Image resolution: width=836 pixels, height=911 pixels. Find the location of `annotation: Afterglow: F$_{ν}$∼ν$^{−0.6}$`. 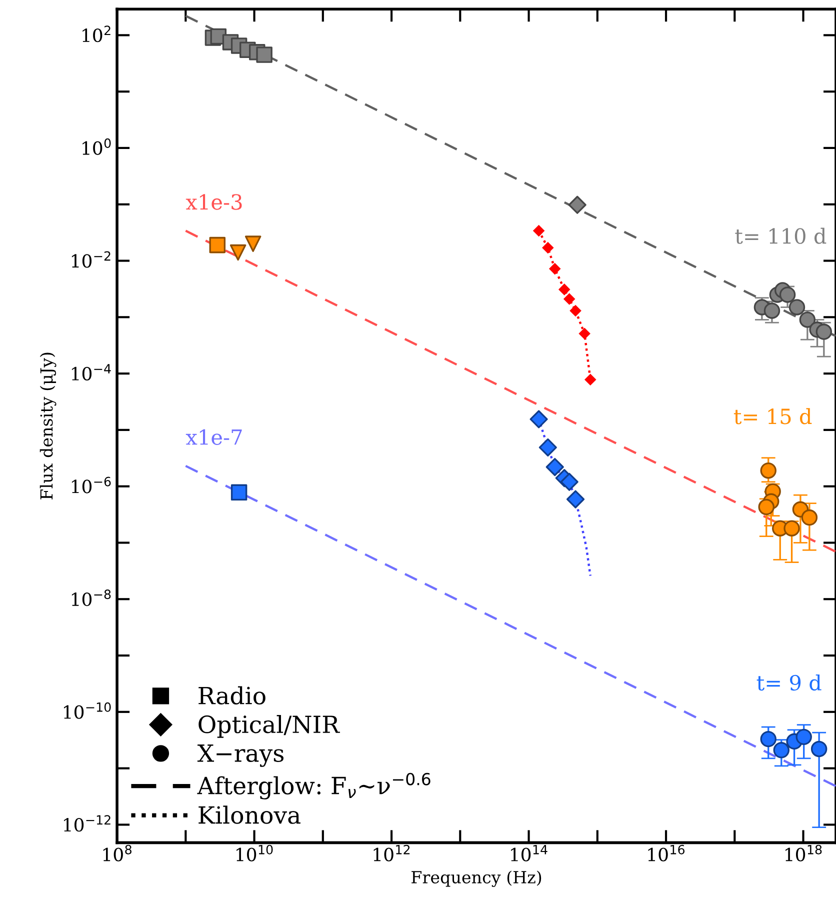

annotation: Afterglow: F$_{ν}$∼ν$^{−0.6}$ is located at coordinates (313, 786).